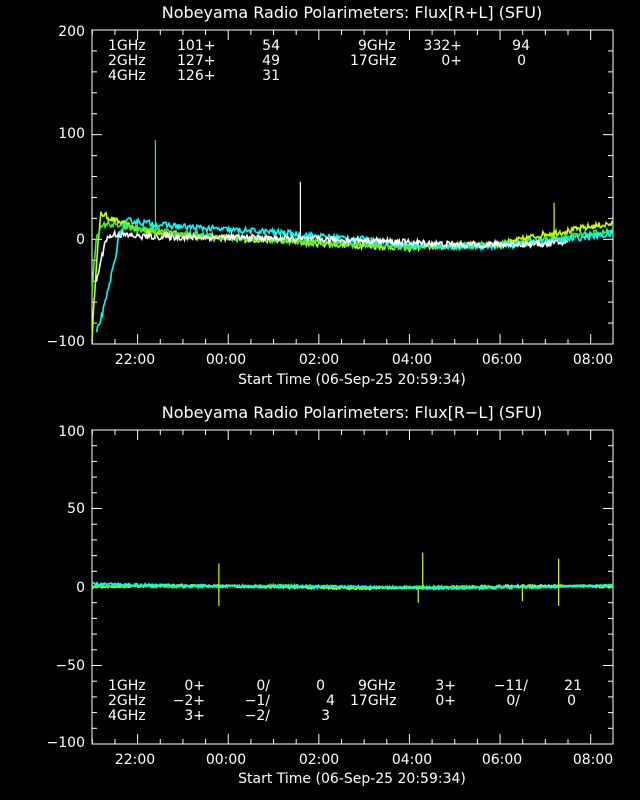  I want to click on y-tick-label: 200, so click(71, 32).